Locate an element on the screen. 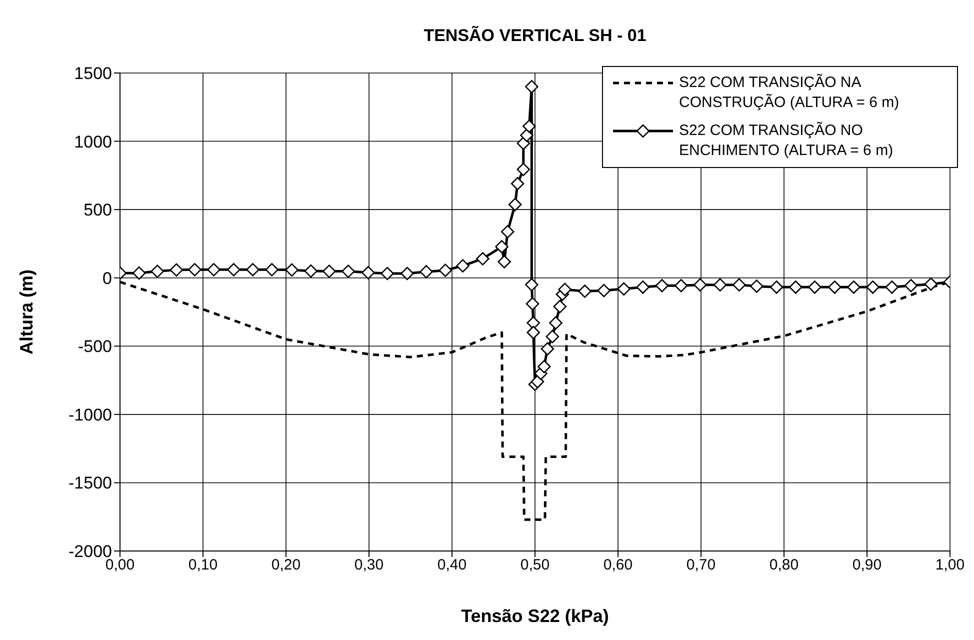 Image resolution: width=974 pixels, height=640 pixels. y-tick-label: -1000 is located at coordinates (90, 414).